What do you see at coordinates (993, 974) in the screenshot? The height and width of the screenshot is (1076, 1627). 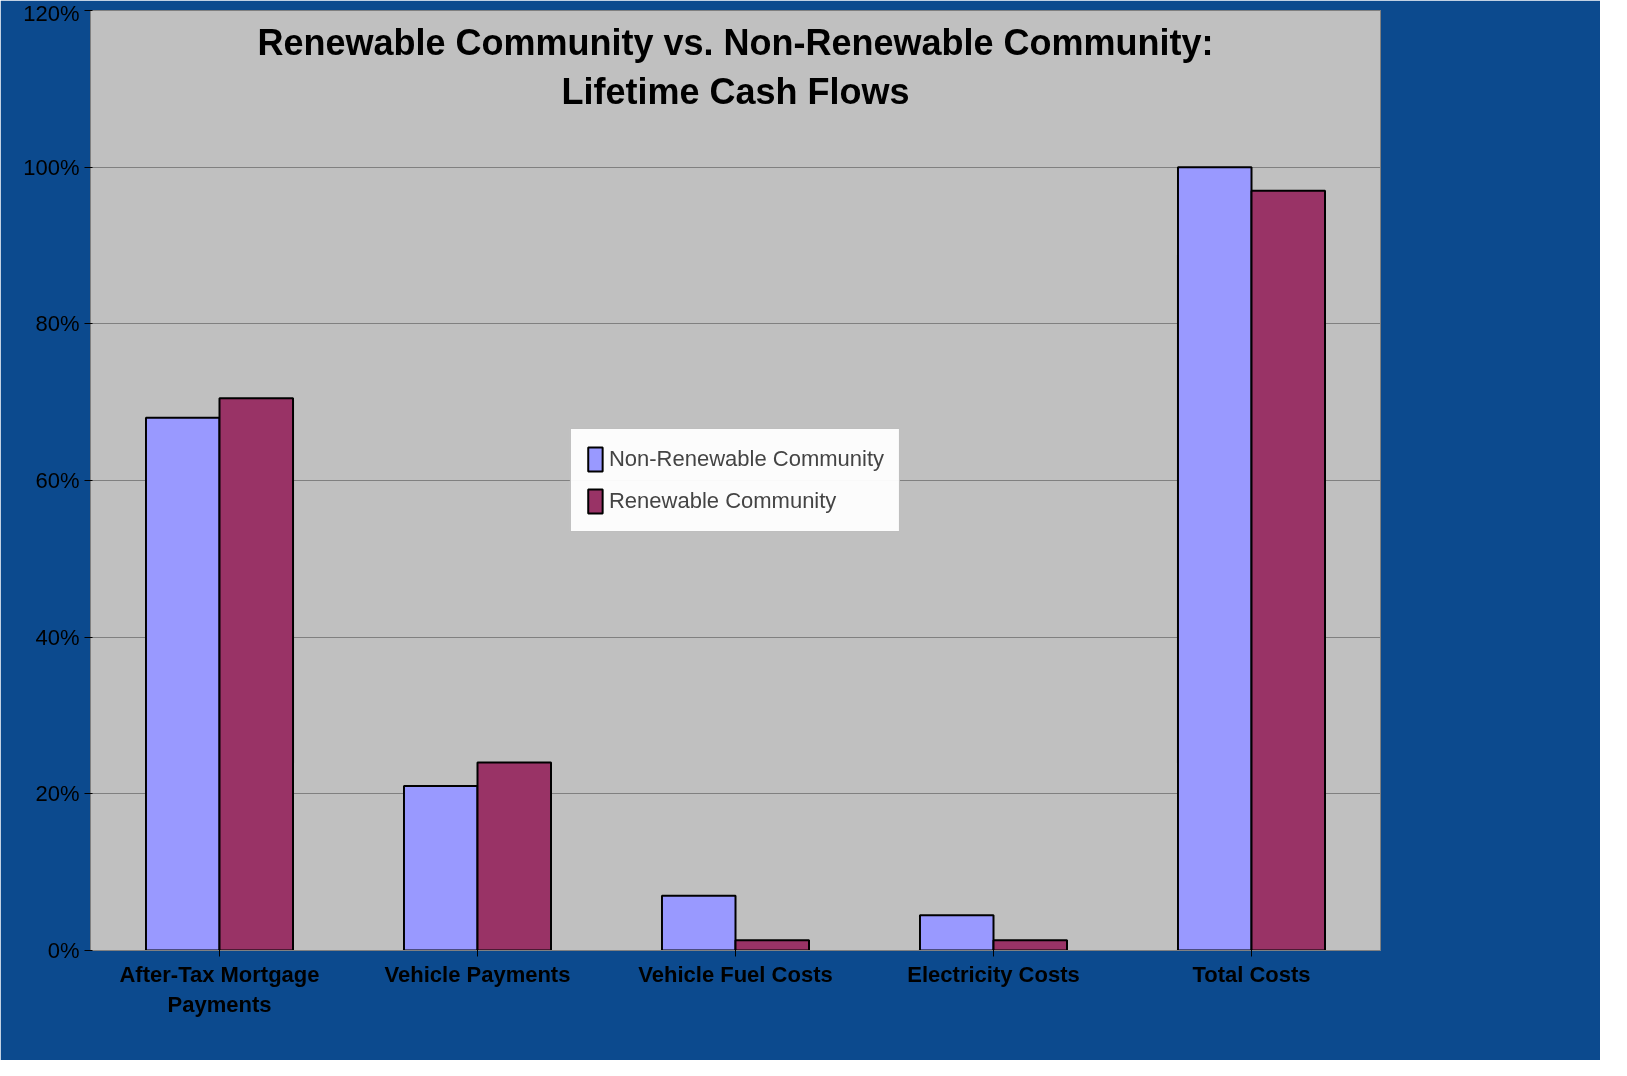 I see `x-tick-label: Electricity Costs` at bounding box center [993, 974].